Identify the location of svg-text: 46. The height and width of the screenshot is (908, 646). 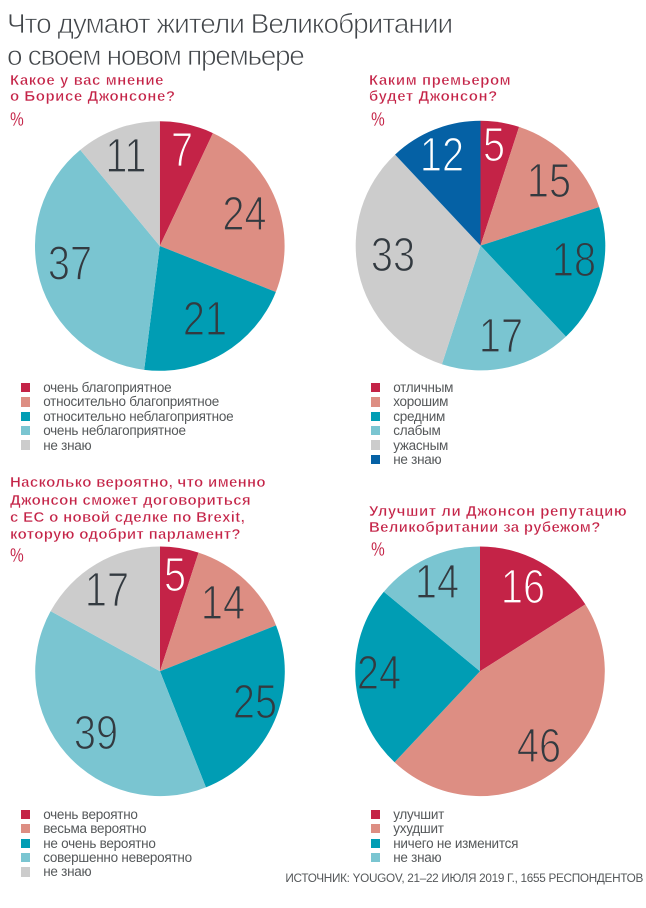
(539, 746).